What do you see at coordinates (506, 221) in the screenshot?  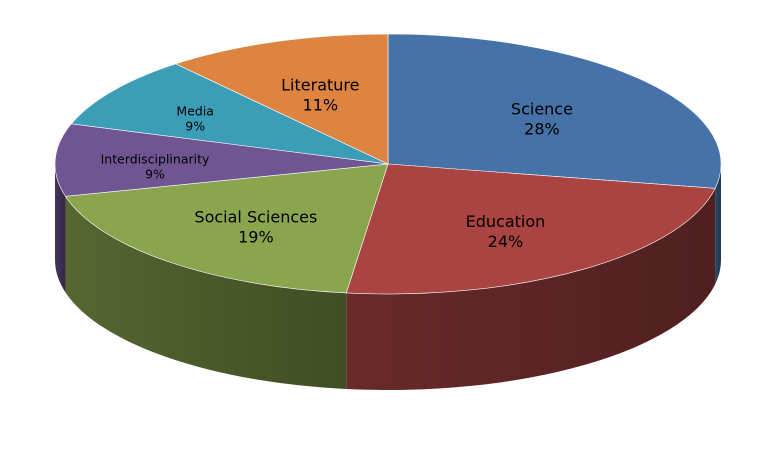 I see `slice-label-education: Education` at bounding box center [506, 221].